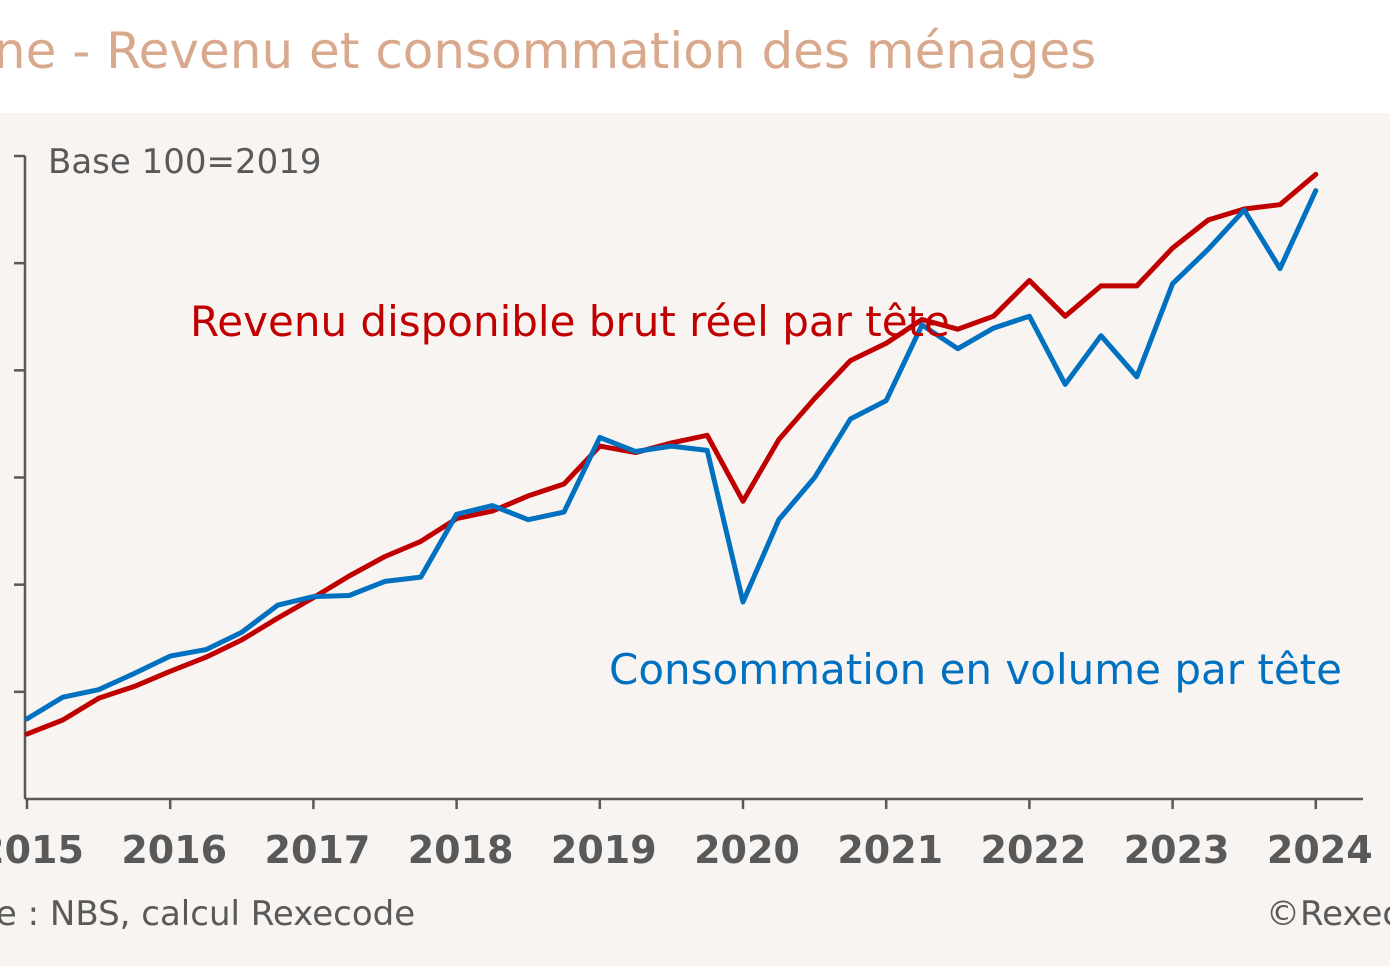 The image size is (1390, 966). What do you see at coordinates (185, 162) in the screenshot?
I see `base-annotation: Base 100=2019` at bounding box center [185, 162].